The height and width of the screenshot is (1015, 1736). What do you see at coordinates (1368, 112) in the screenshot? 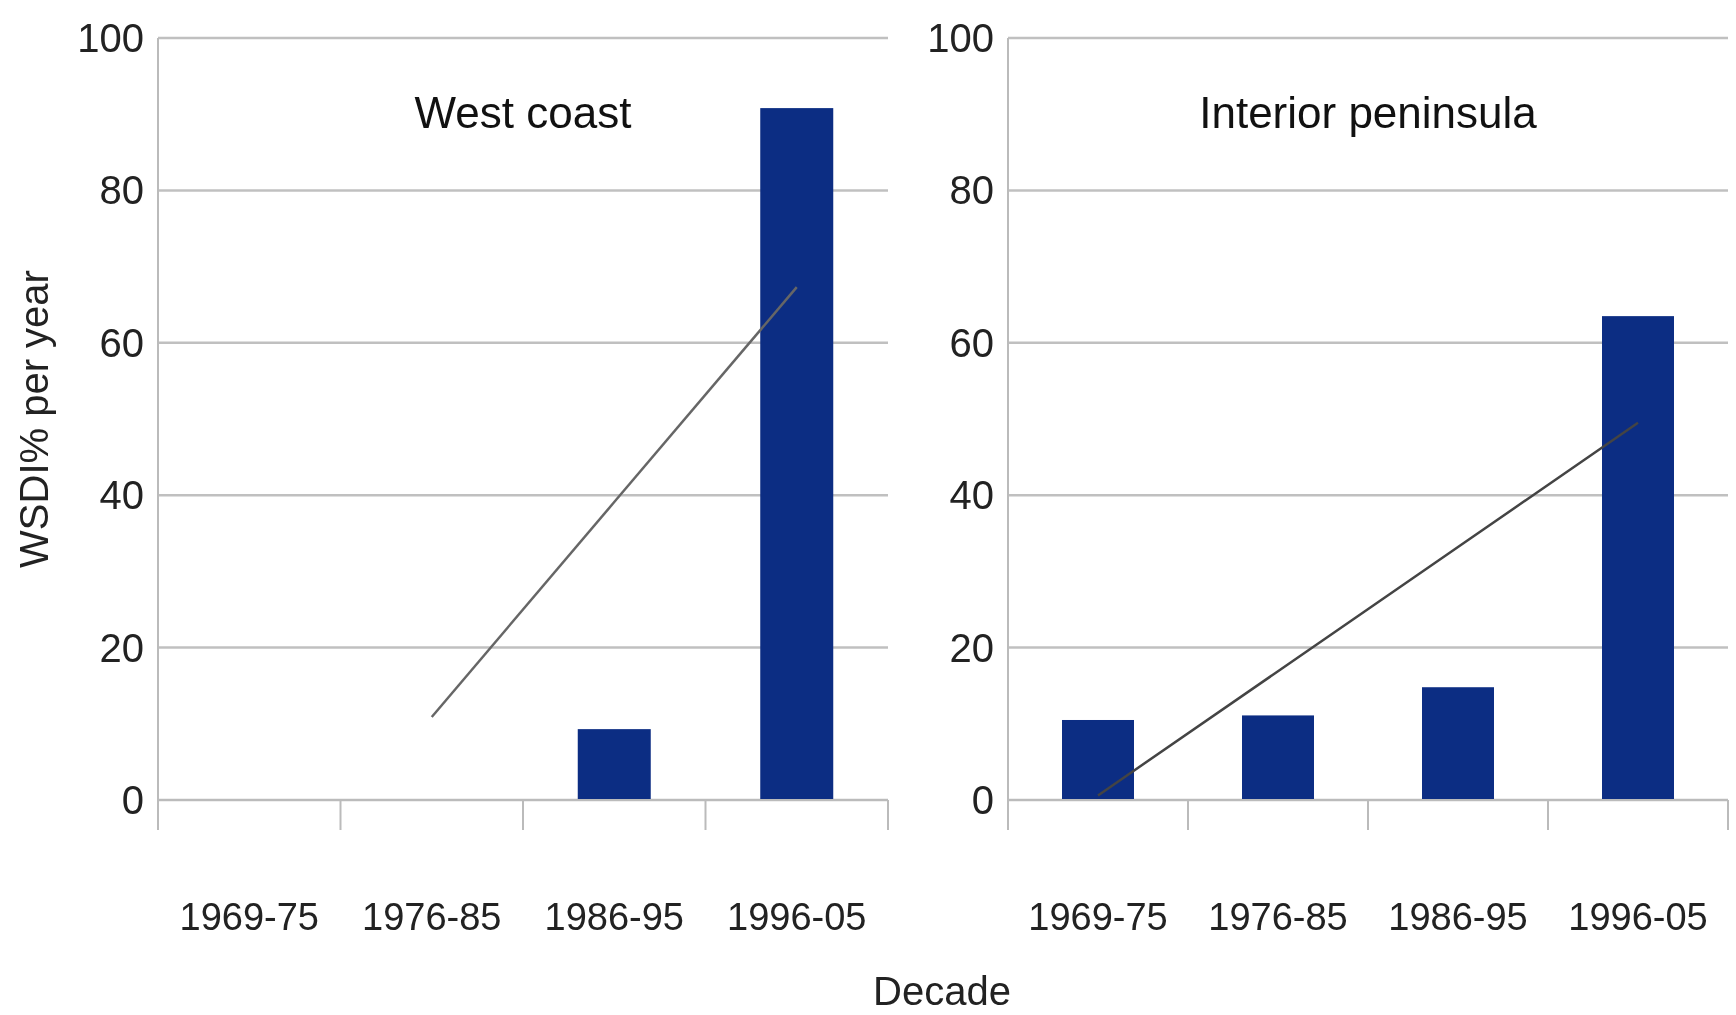
I see `text: Interior peninsula` at bounding box center [1368, 112].